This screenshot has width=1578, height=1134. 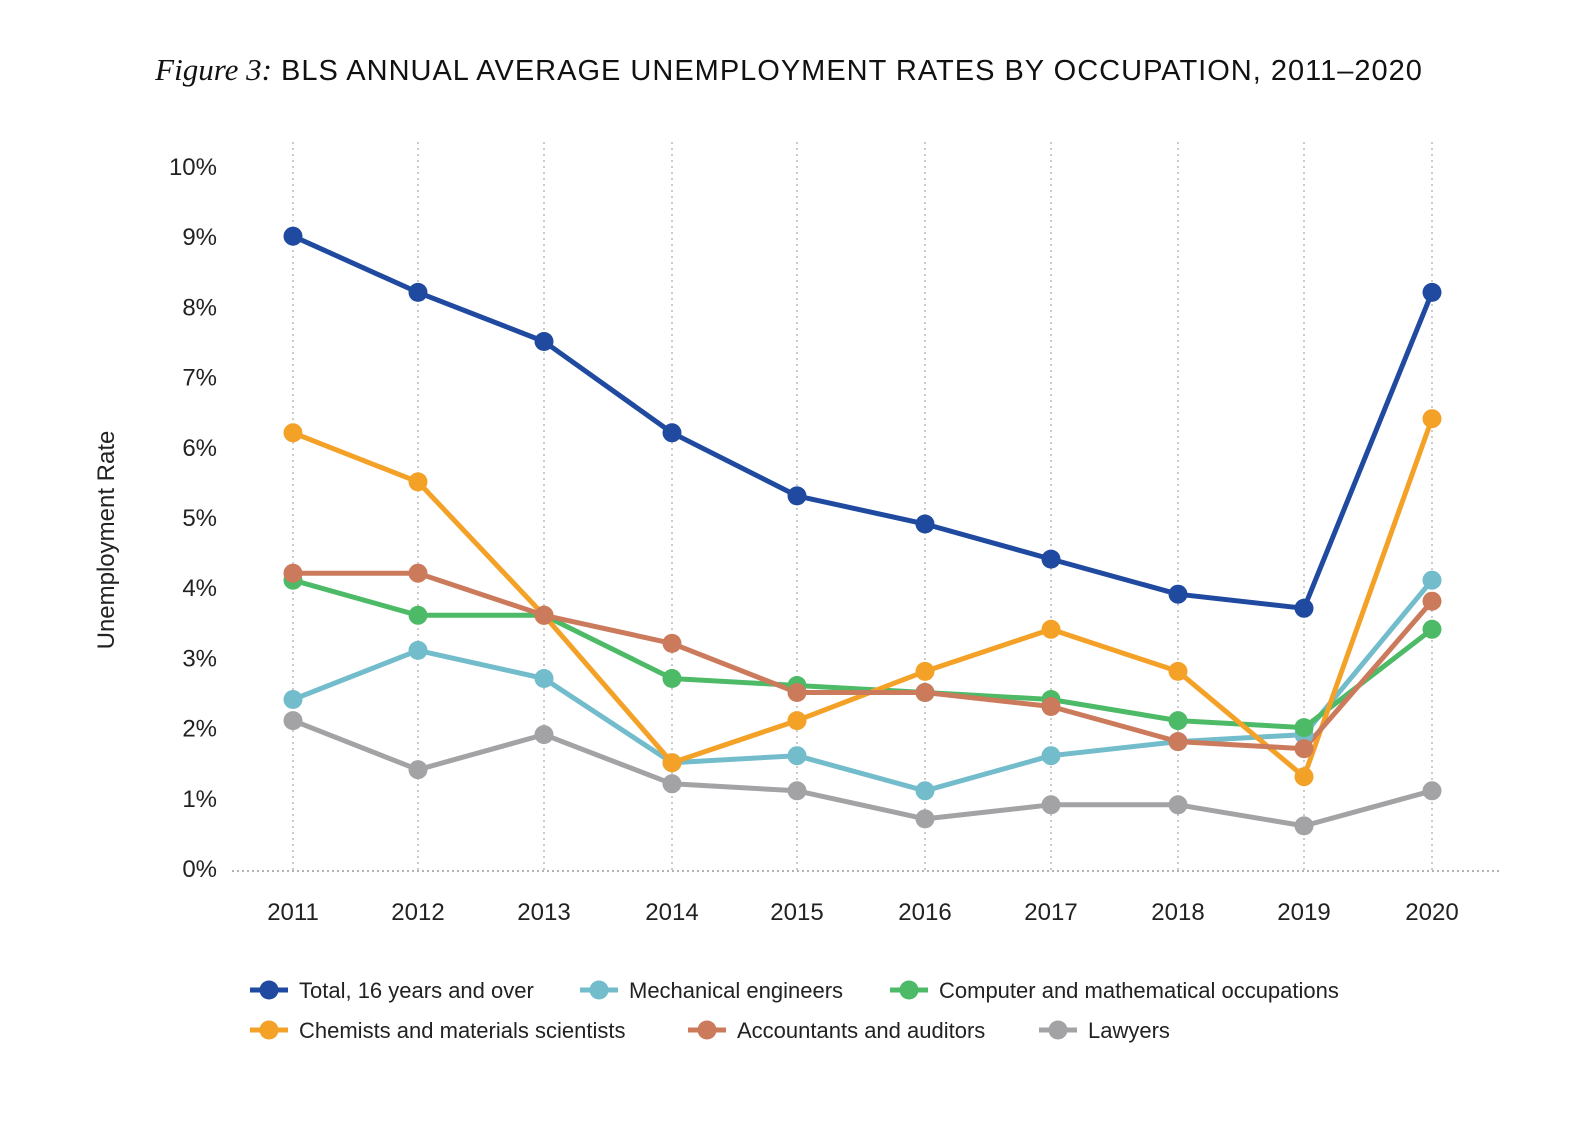 I want to click on y-tick-label: 0%, so click(x=199, y=869).